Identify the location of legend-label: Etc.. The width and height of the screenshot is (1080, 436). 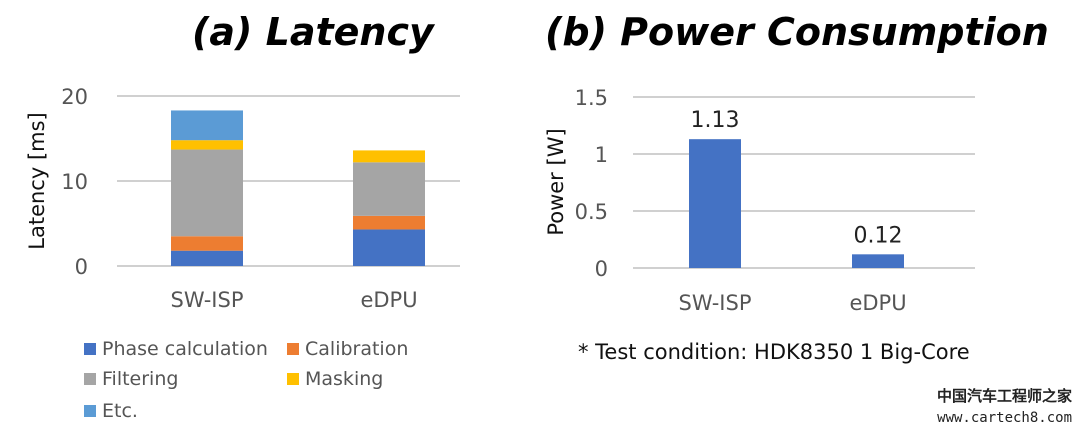
(120, 411).